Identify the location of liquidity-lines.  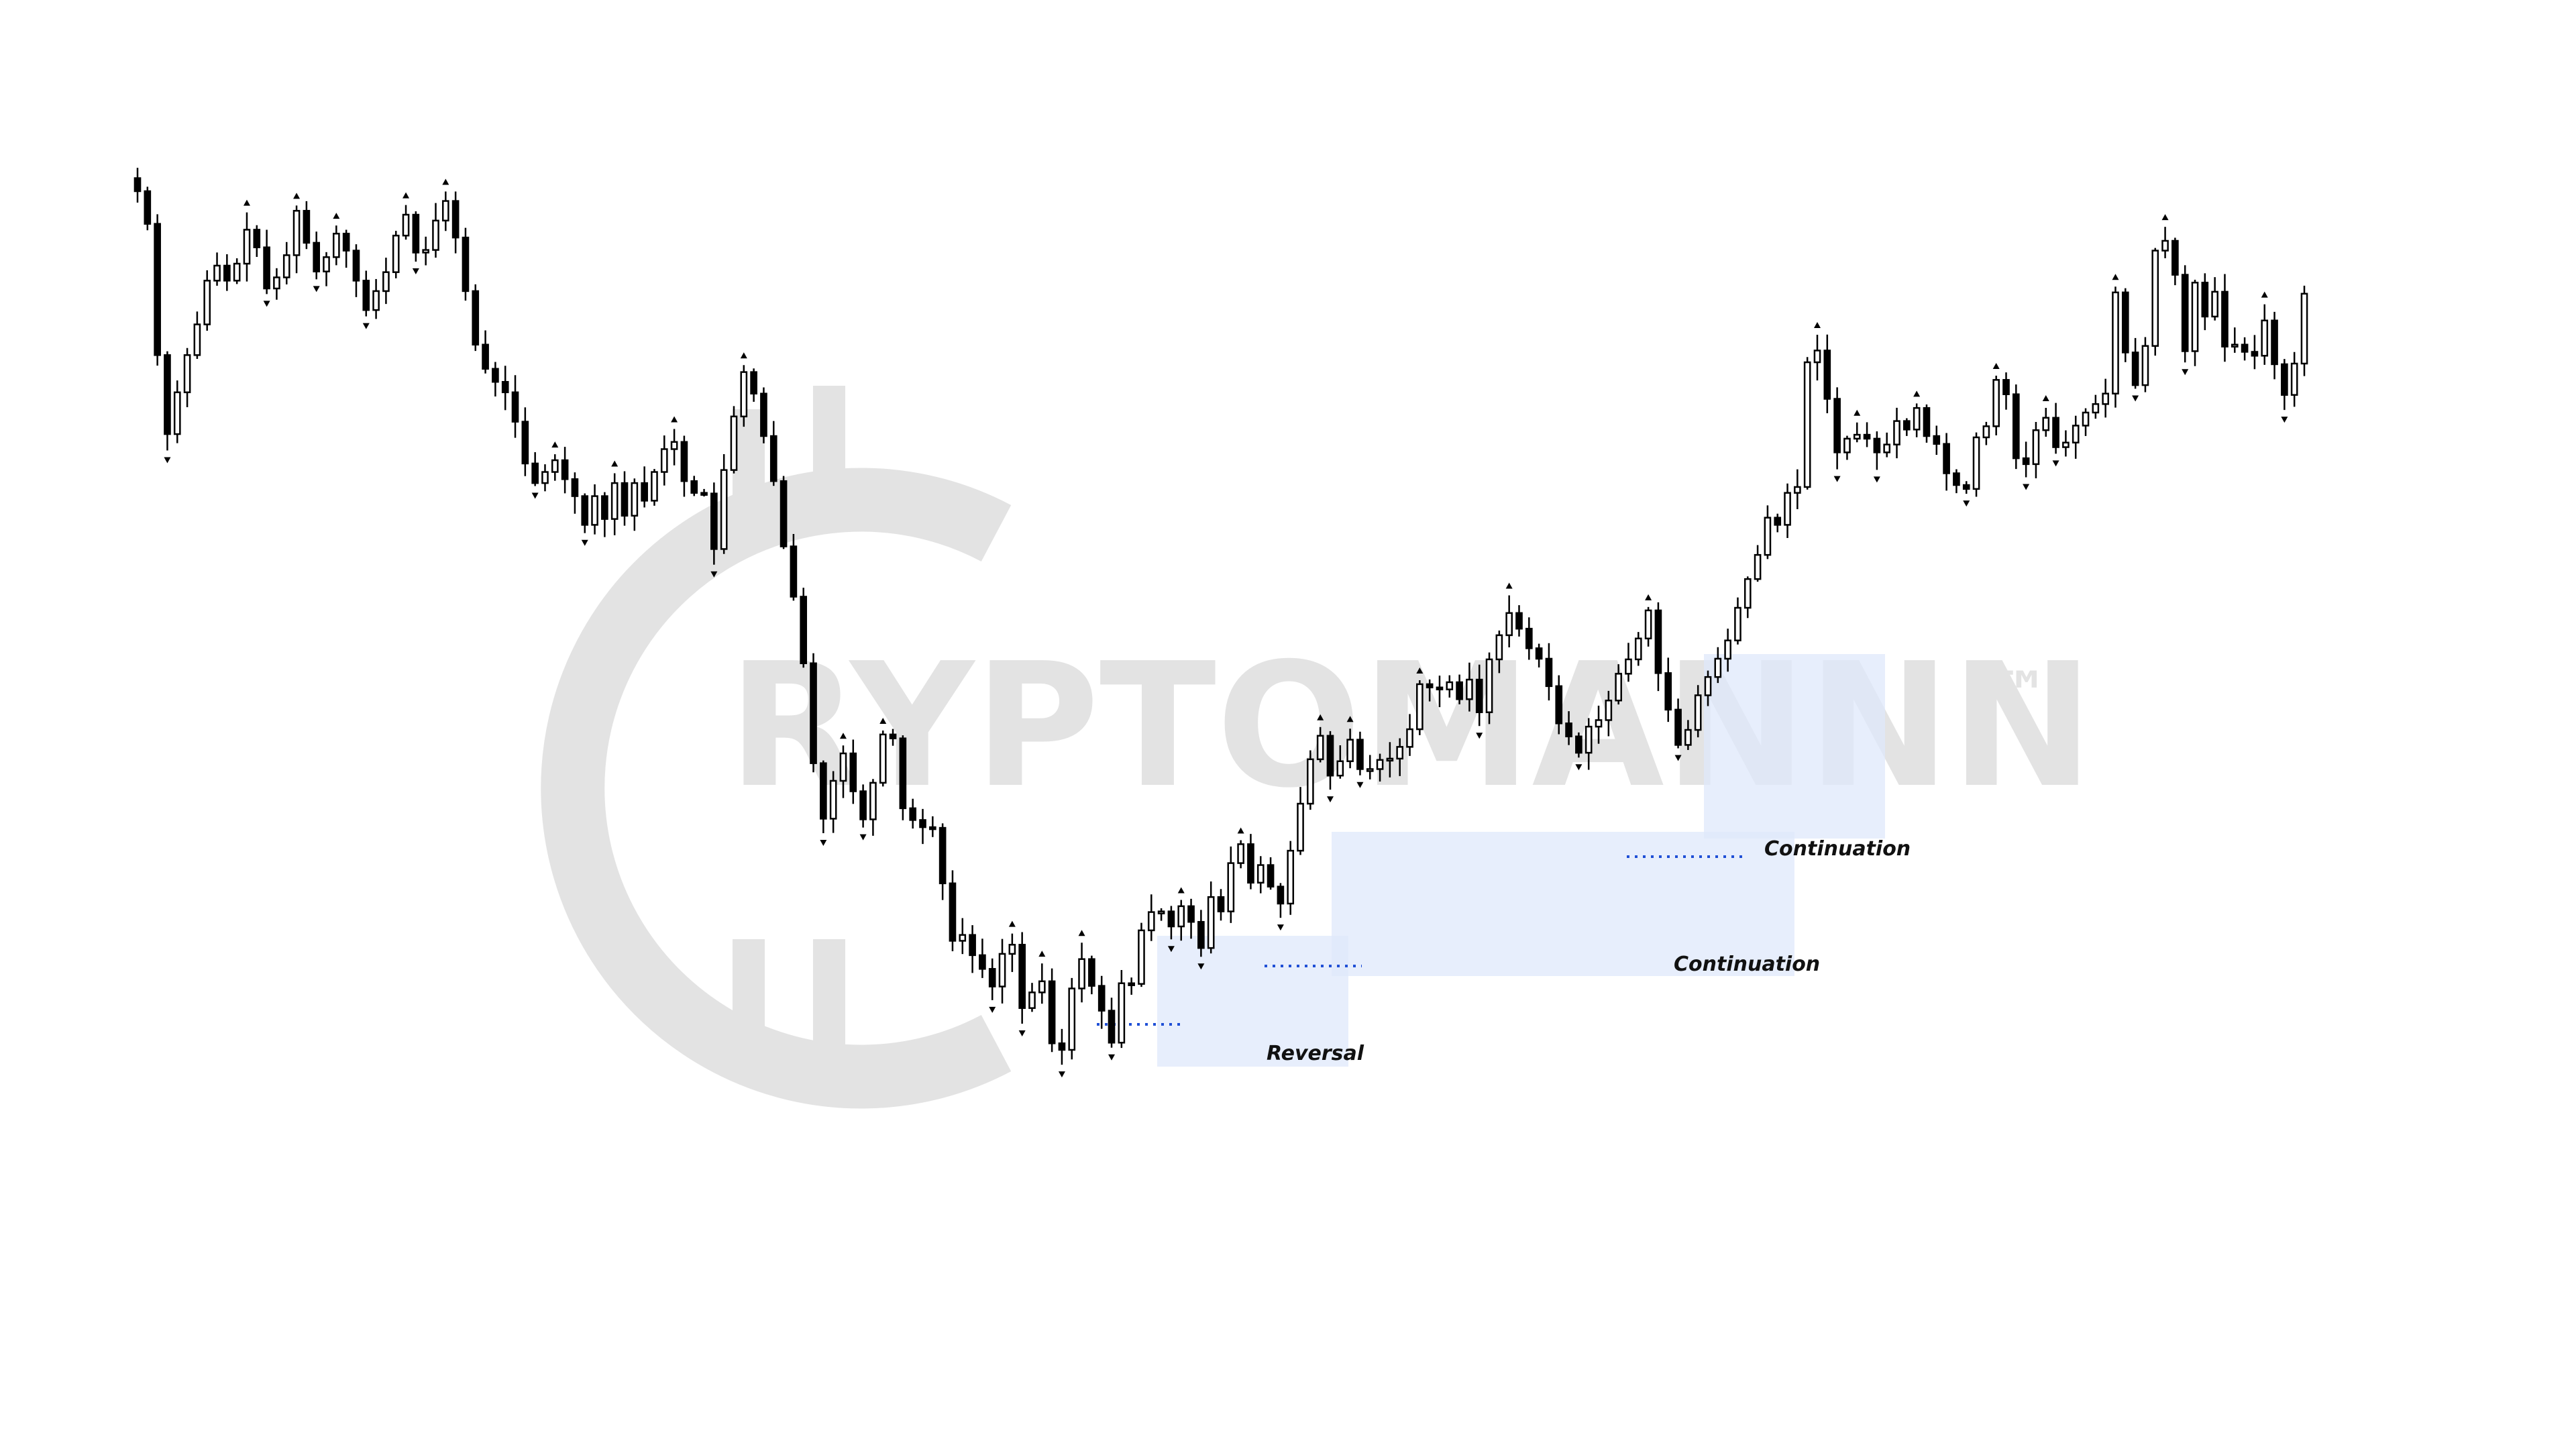
(1420, 940).